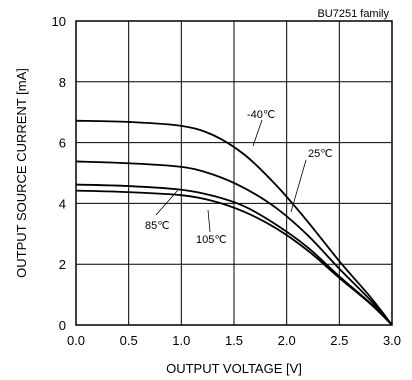 Image resolution: width=412 pixels, height=380 pixels. Describe the element at coordinates (261, 115) in the screenshot. I see `curve-label-minus40: -40℃` at that location.